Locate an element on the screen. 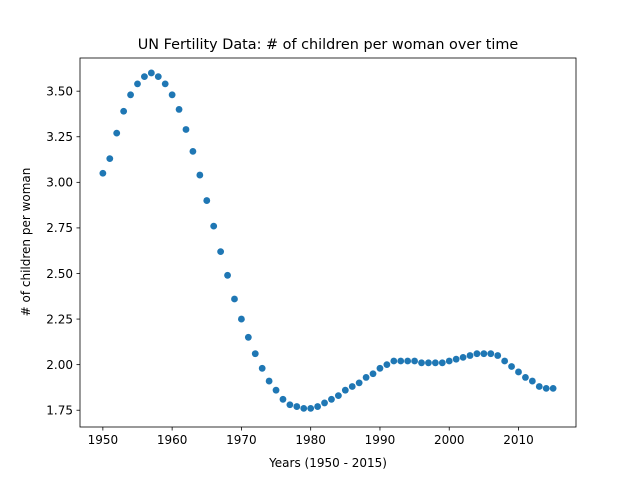 This screenshot has width=640, height=484. x-tick-label: 1950 is located at coordinates (103, 440).